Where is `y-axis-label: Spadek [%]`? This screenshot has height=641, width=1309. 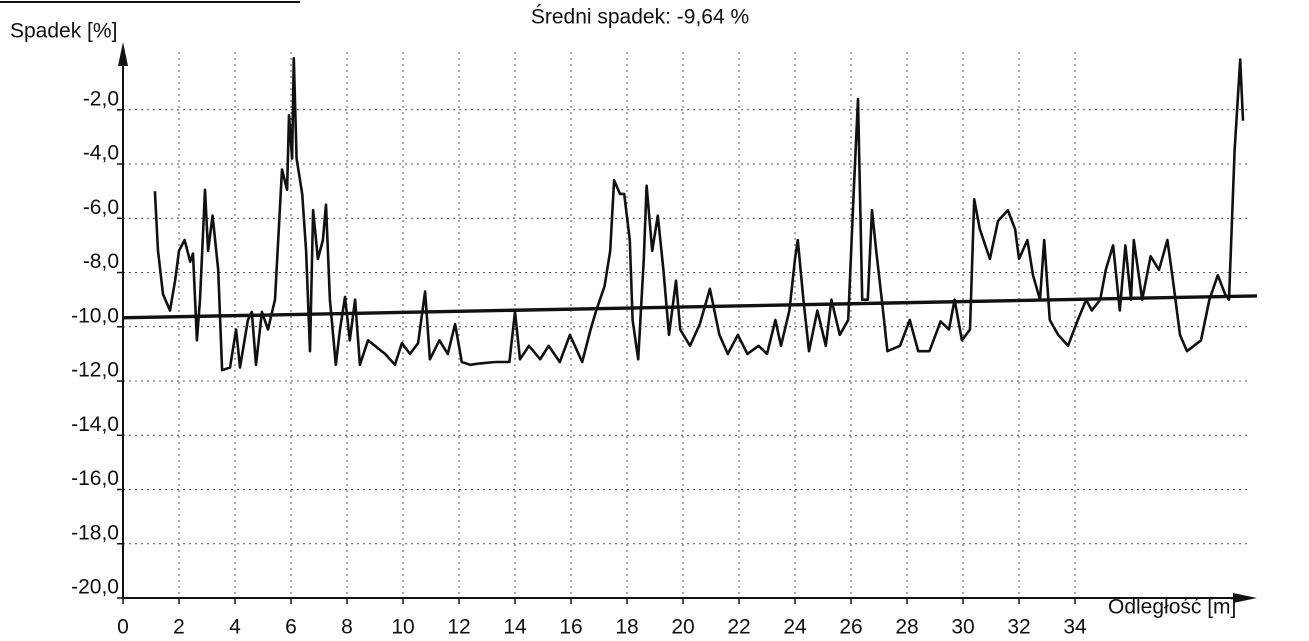
y-axis-label: Spadek [%] is located at coordinates (63, 31).